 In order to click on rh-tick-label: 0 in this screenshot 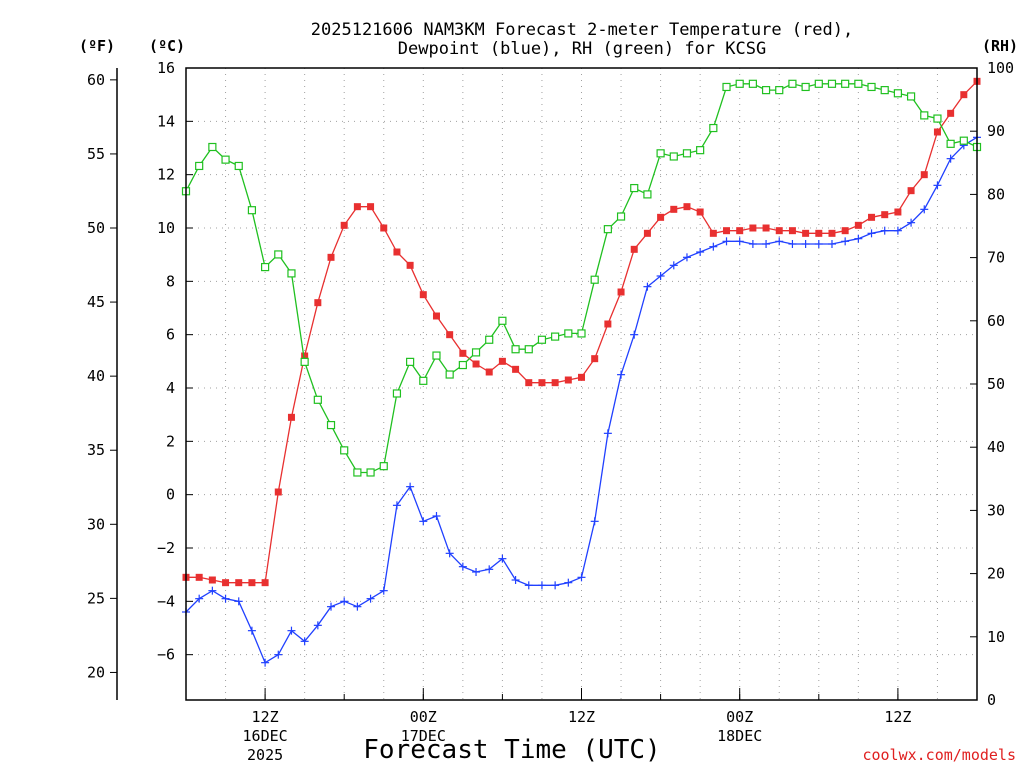, I will do `click(991, 700)`.